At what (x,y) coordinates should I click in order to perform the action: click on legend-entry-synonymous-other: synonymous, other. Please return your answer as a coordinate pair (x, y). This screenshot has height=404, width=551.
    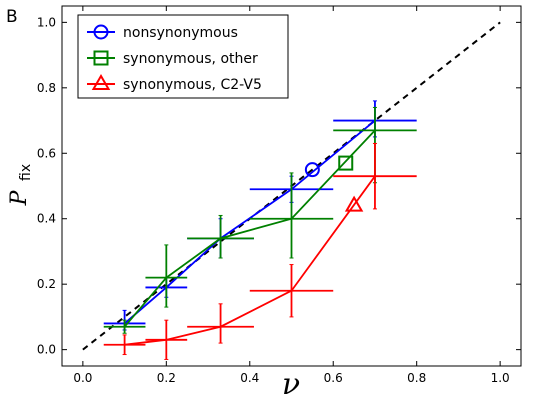
    Looking at the image, I should click on (172, 58).